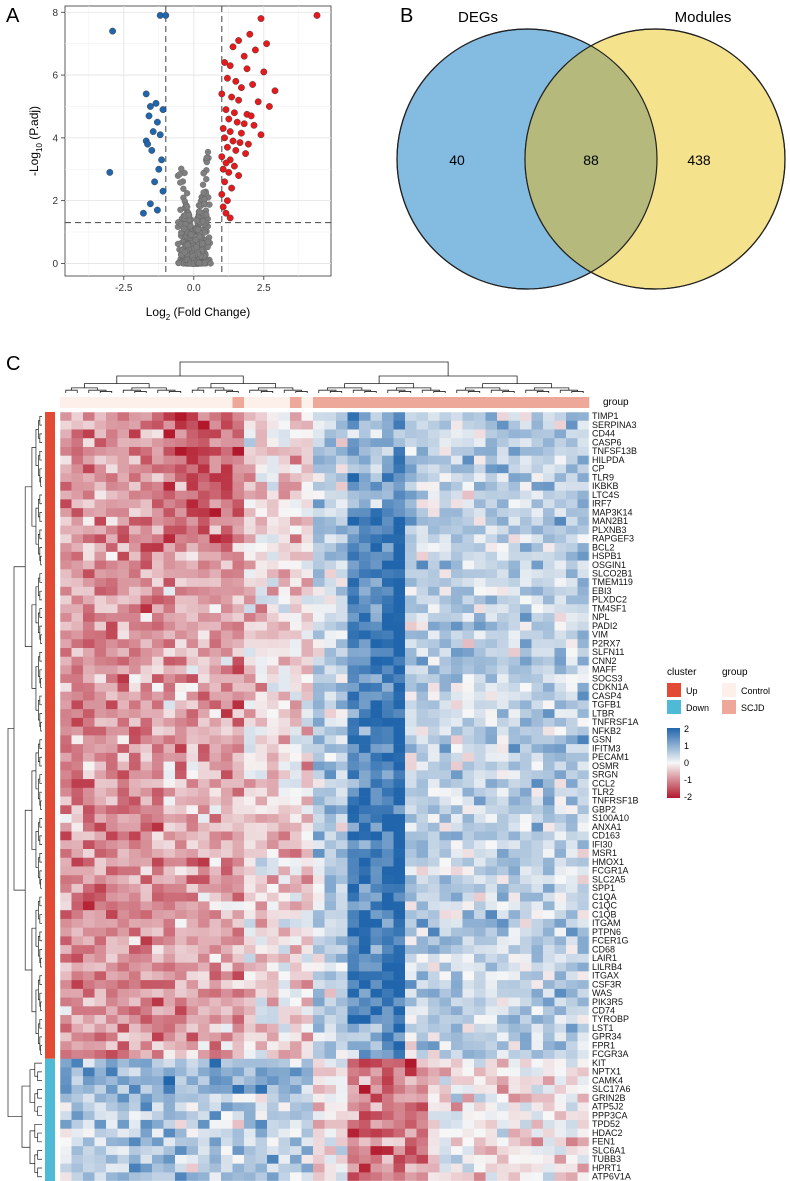  What do you see at coordinates (41, 962) in the screenshot?
I see `dendrogram-branch` at bounding box center [41, 962].